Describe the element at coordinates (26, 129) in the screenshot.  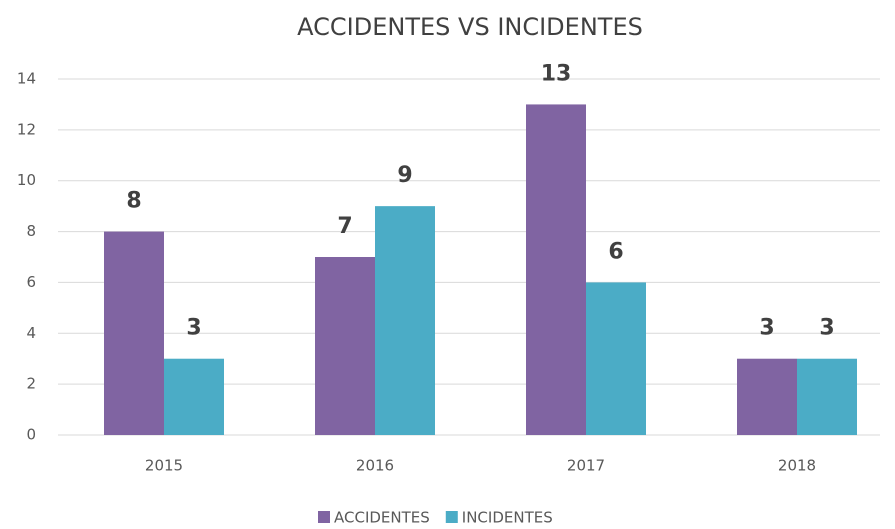
I see `y-tick-label: 12` at that location.